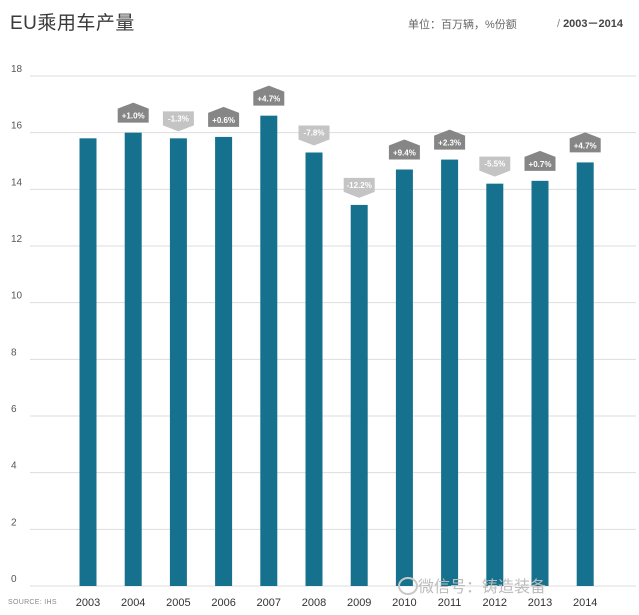 This screenshot has height=615, width=639. What do you see at coordinates (17, 239) in the screenshot?
I see `y-tick-label: 12` at bounding box center [17, 239].